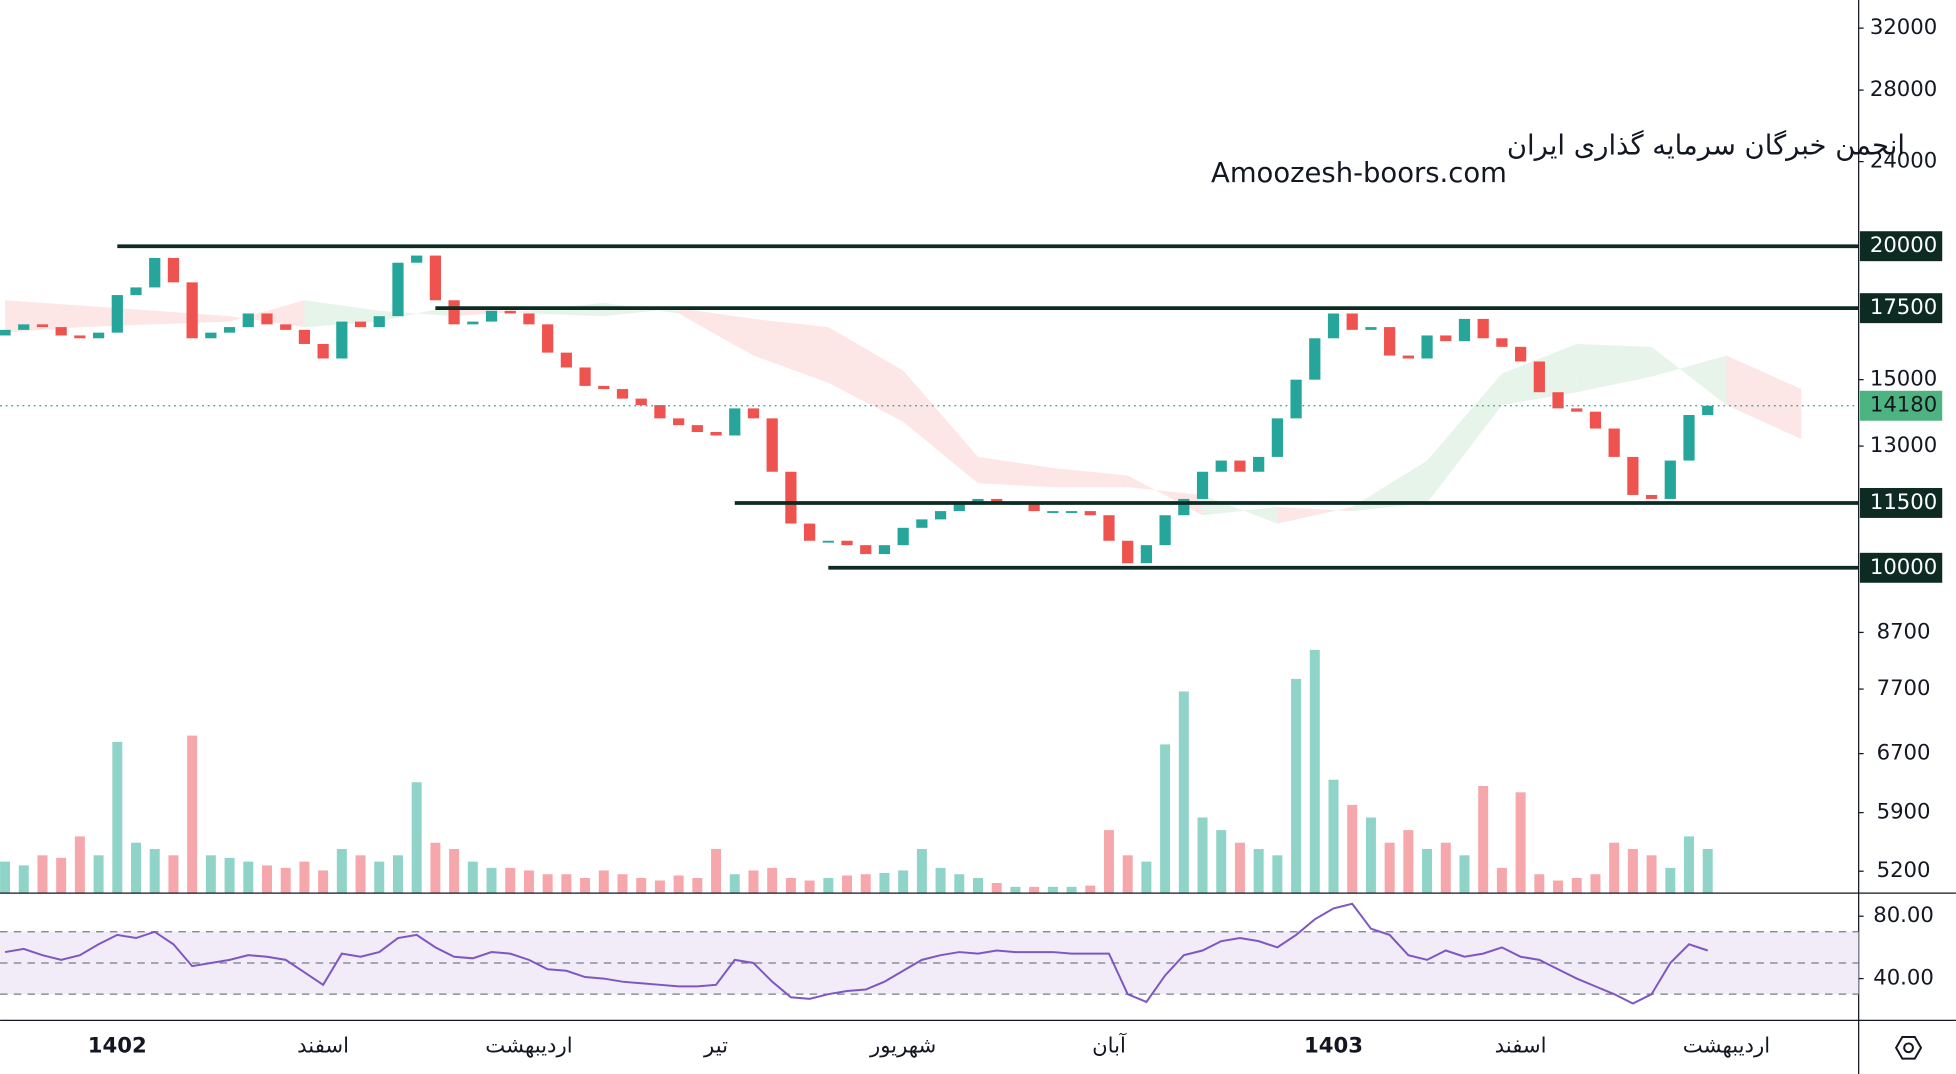  What do you see at coordinates (1109, 1045) in the screenshot?
I see `x-tick-label: آبان` at bounding box center [1109, 1045].